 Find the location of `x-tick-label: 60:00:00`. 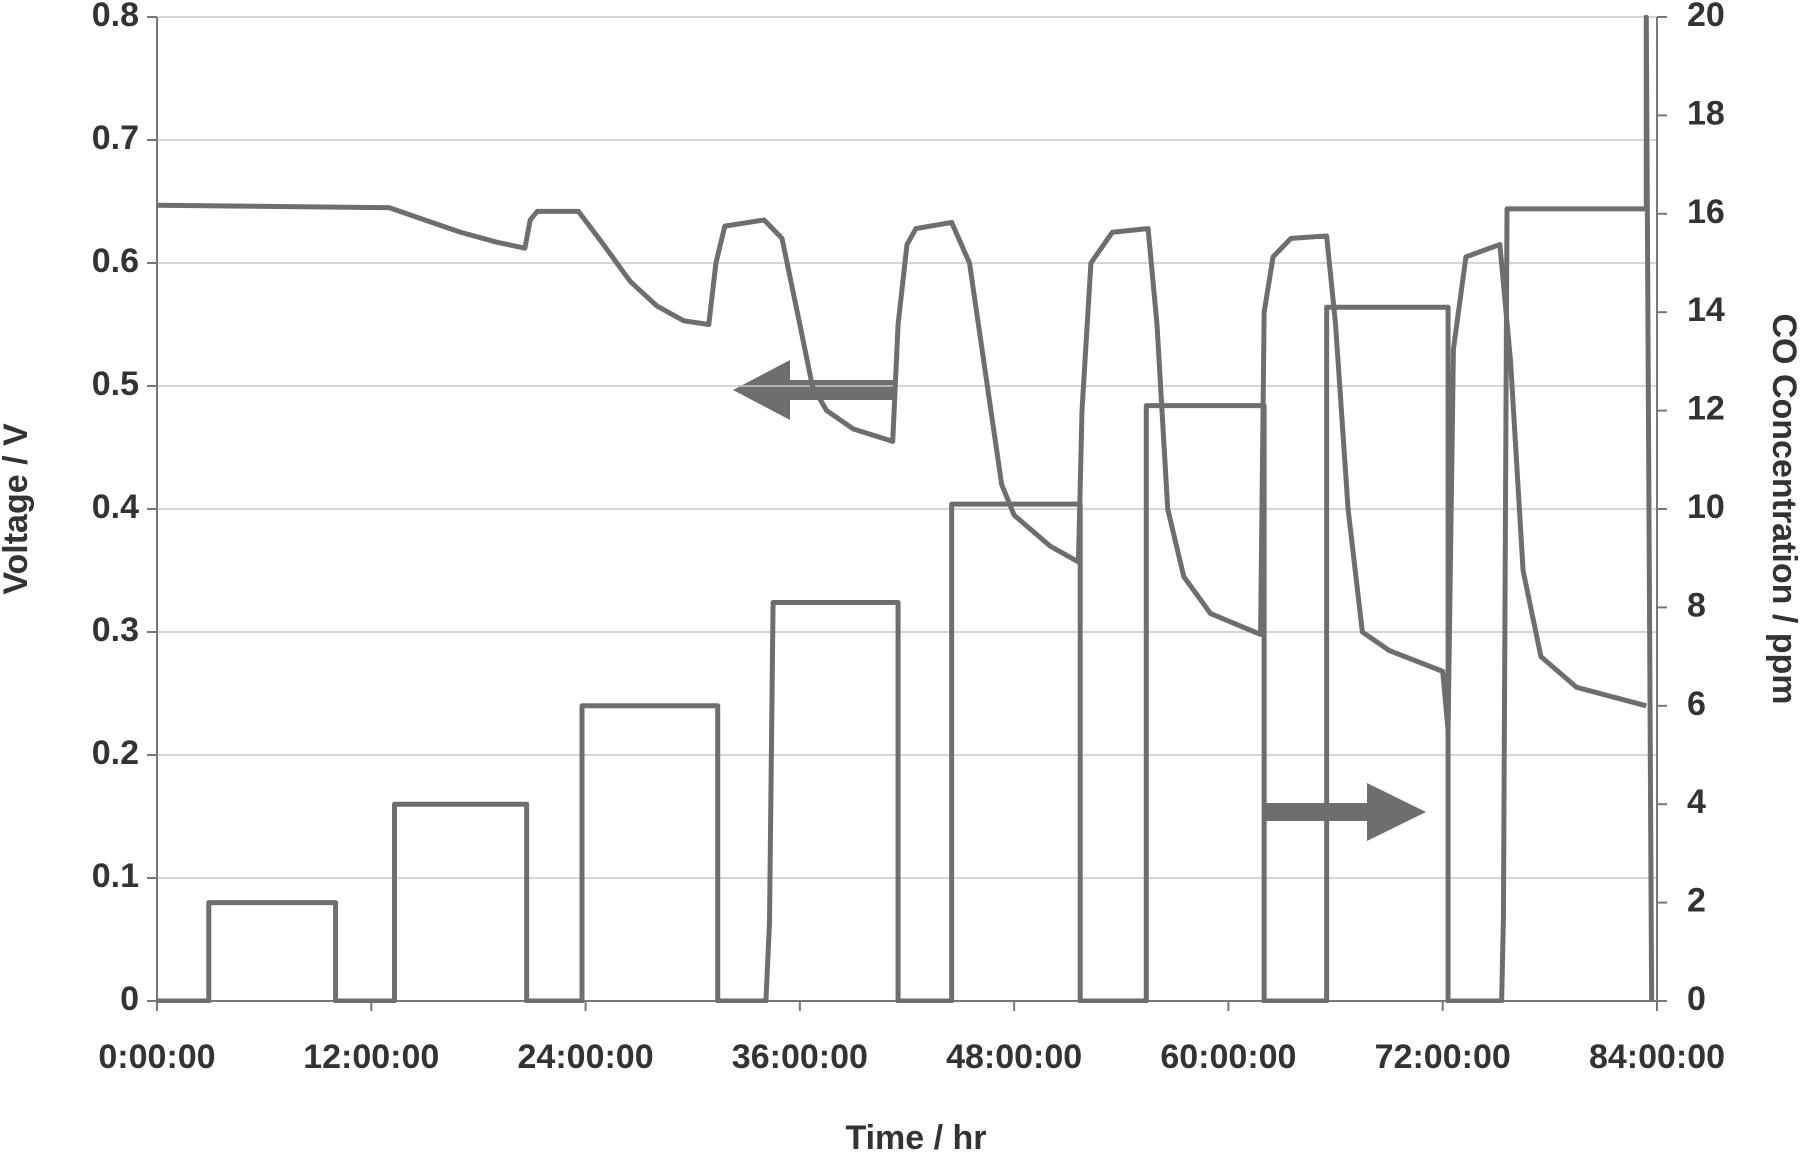

x-tick-label: 60:00:00 is located at coordinates (1228, 1057).